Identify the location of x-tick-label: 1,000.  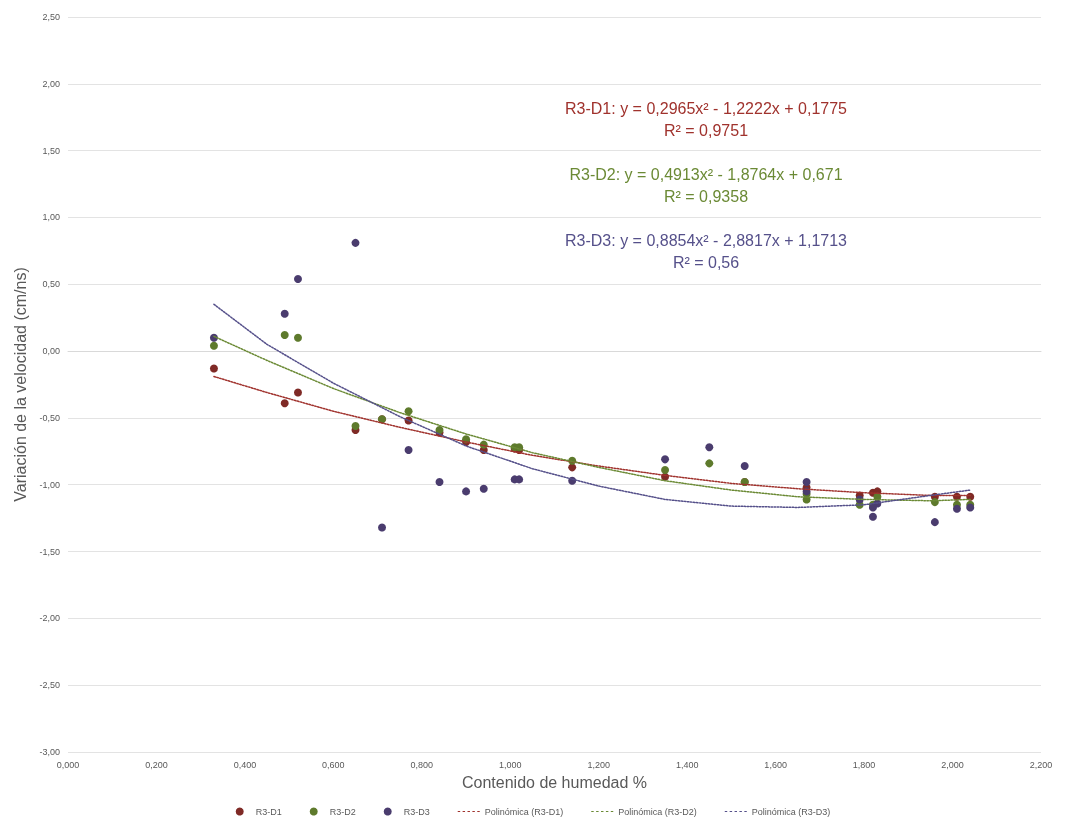
(510, 764).